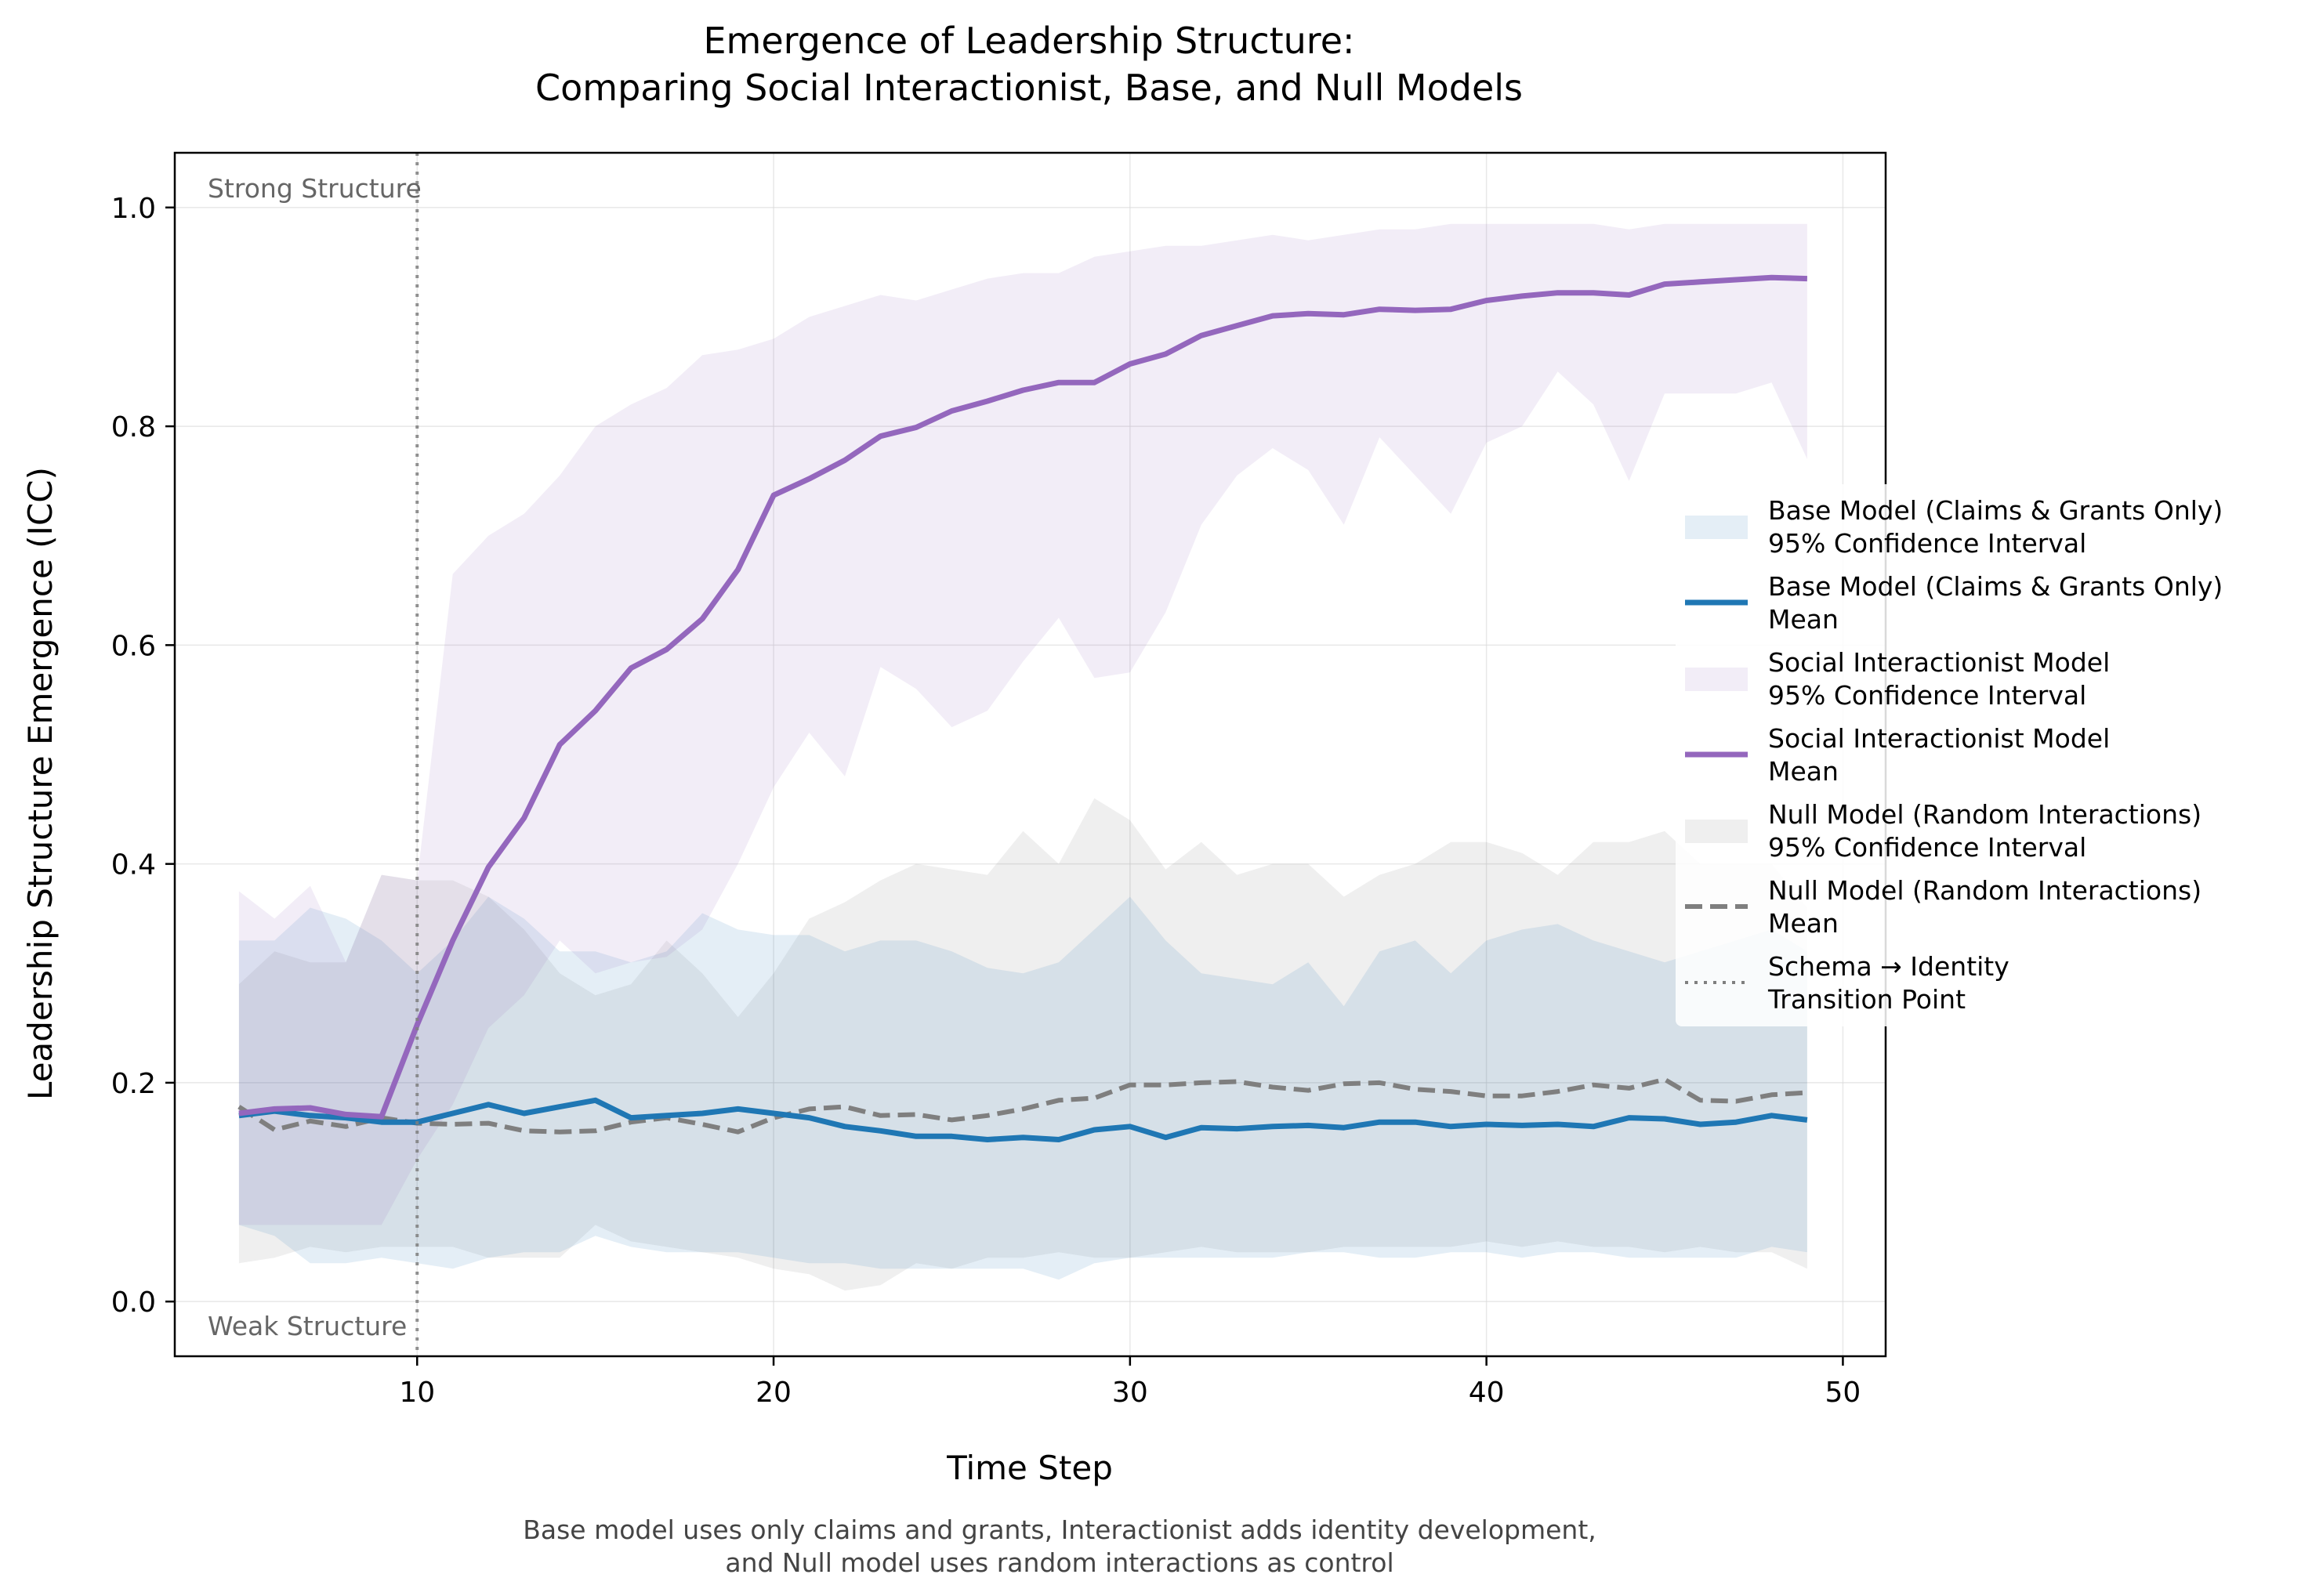  I want to click on x-tick-label: 10, so click(417, 1393).